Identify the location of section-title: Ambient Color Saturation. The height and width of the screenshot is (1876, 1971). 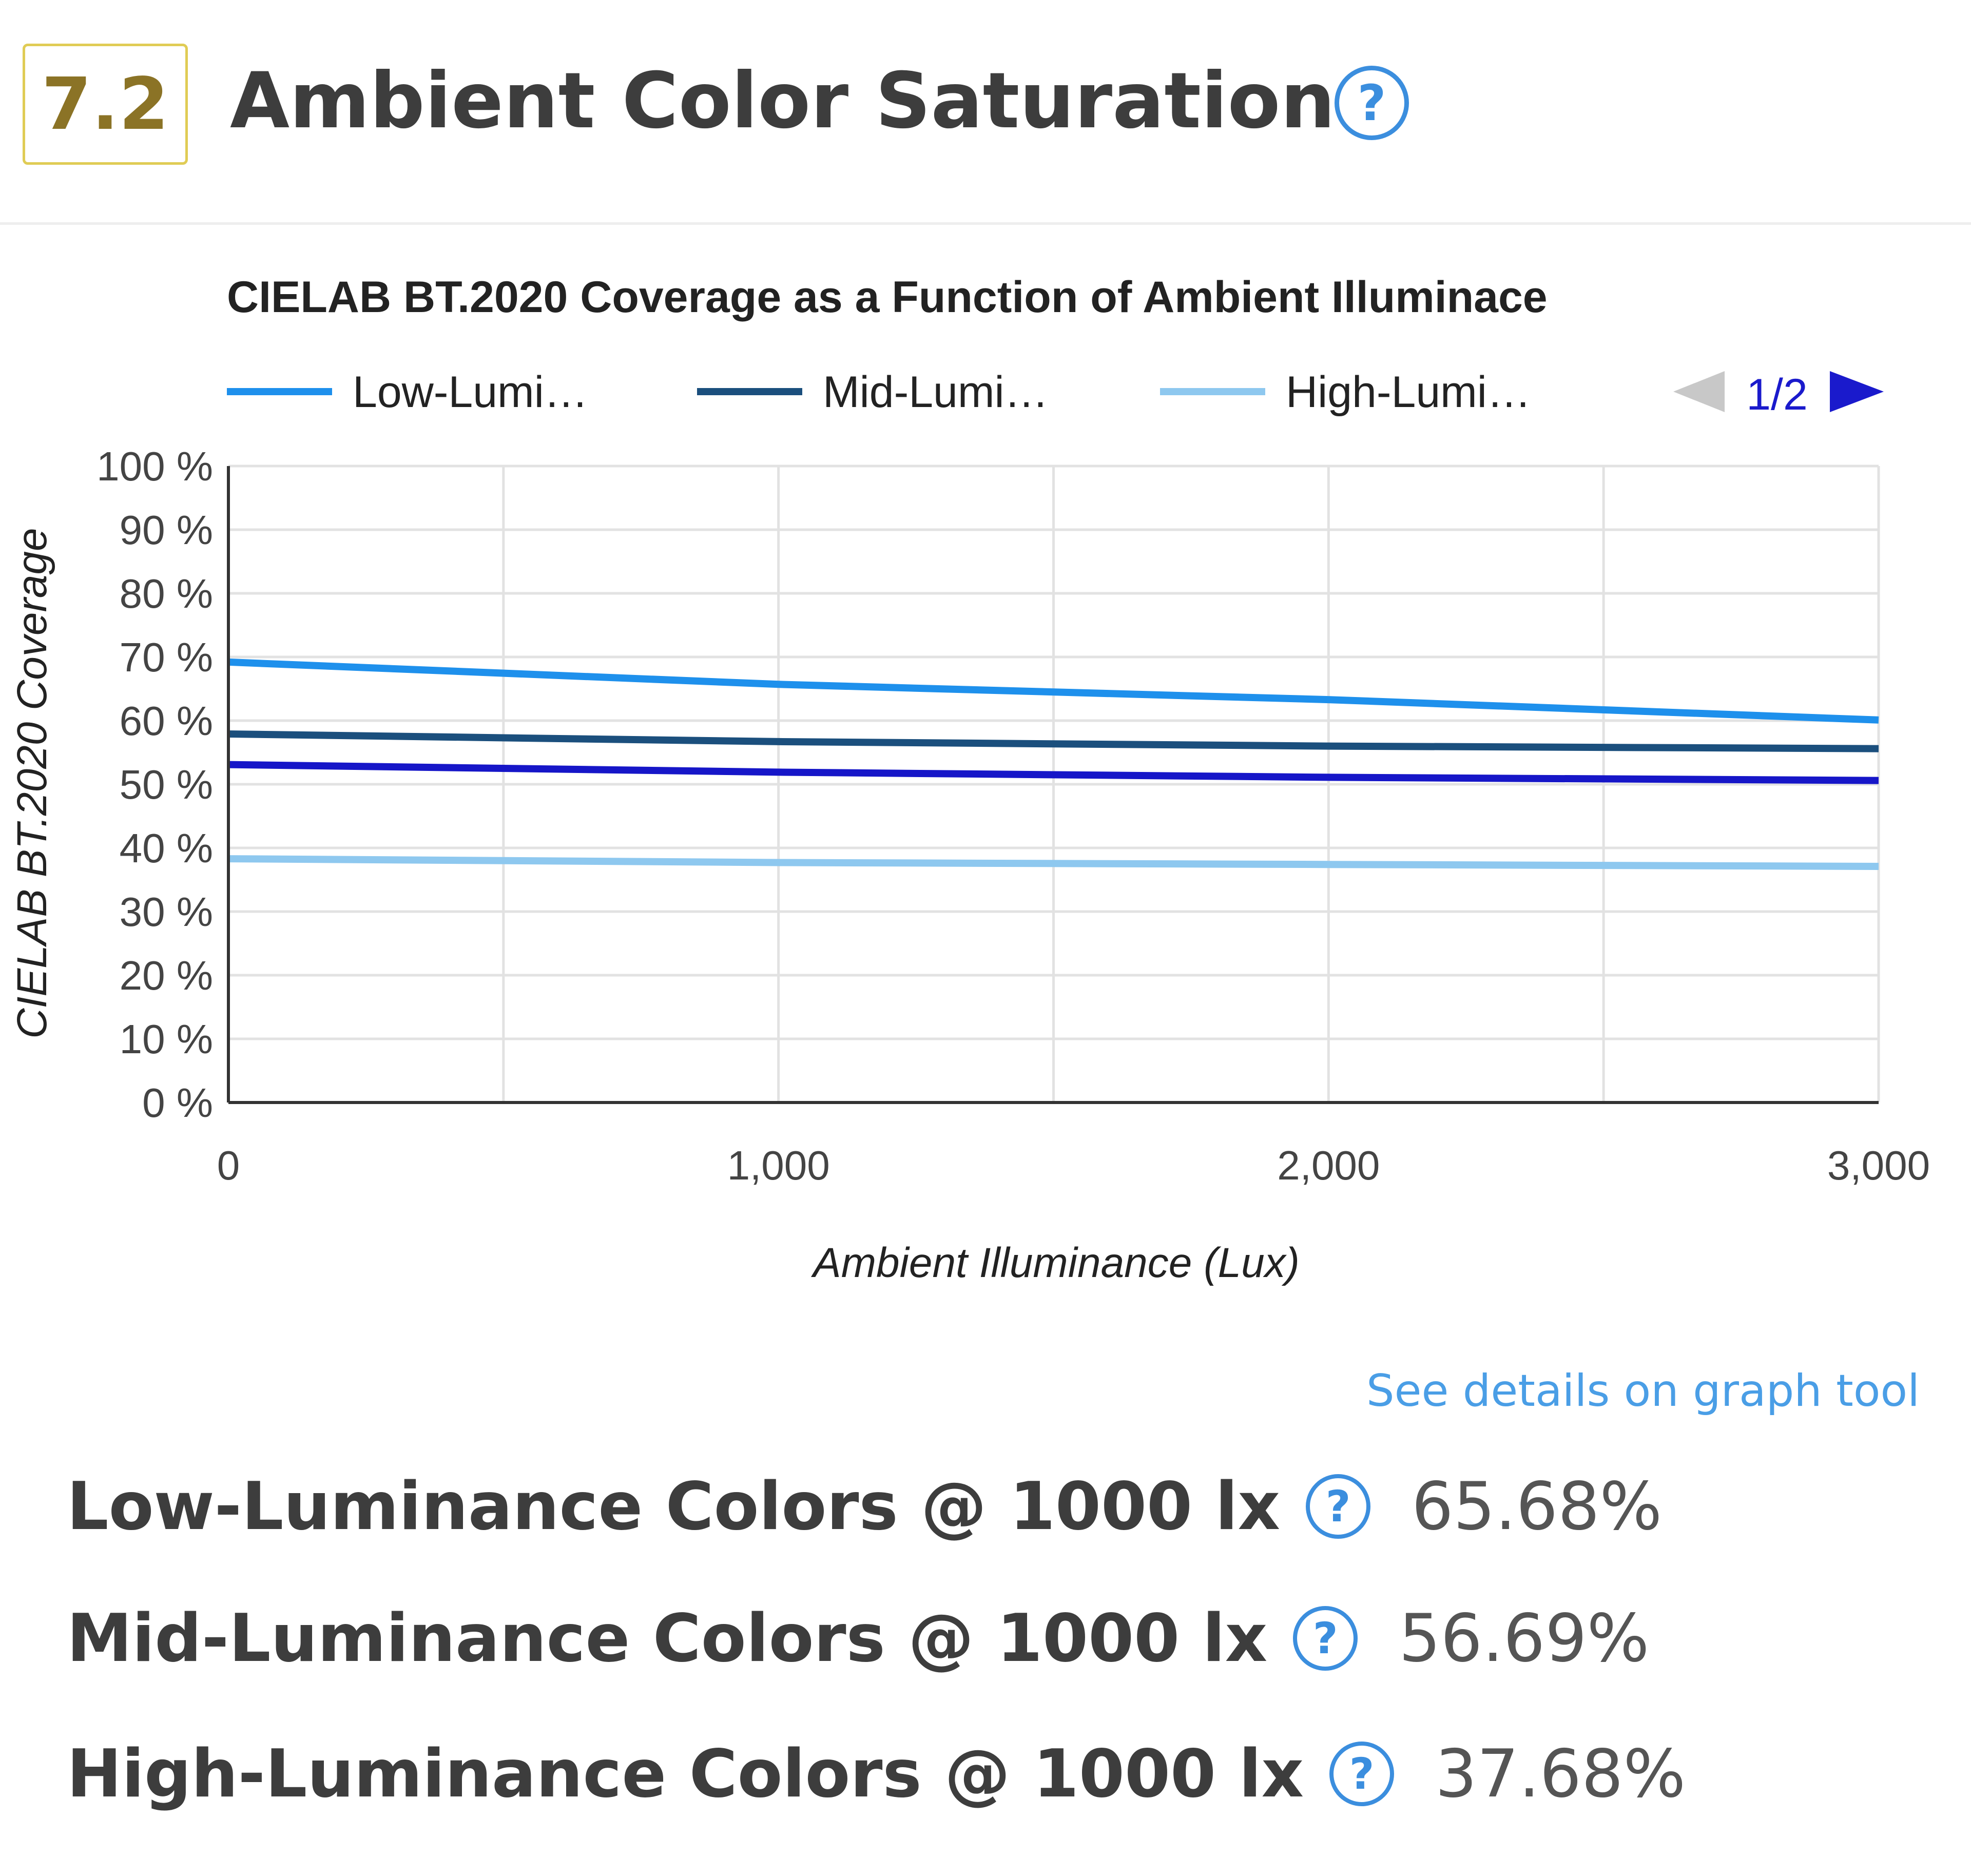
(783, 101).